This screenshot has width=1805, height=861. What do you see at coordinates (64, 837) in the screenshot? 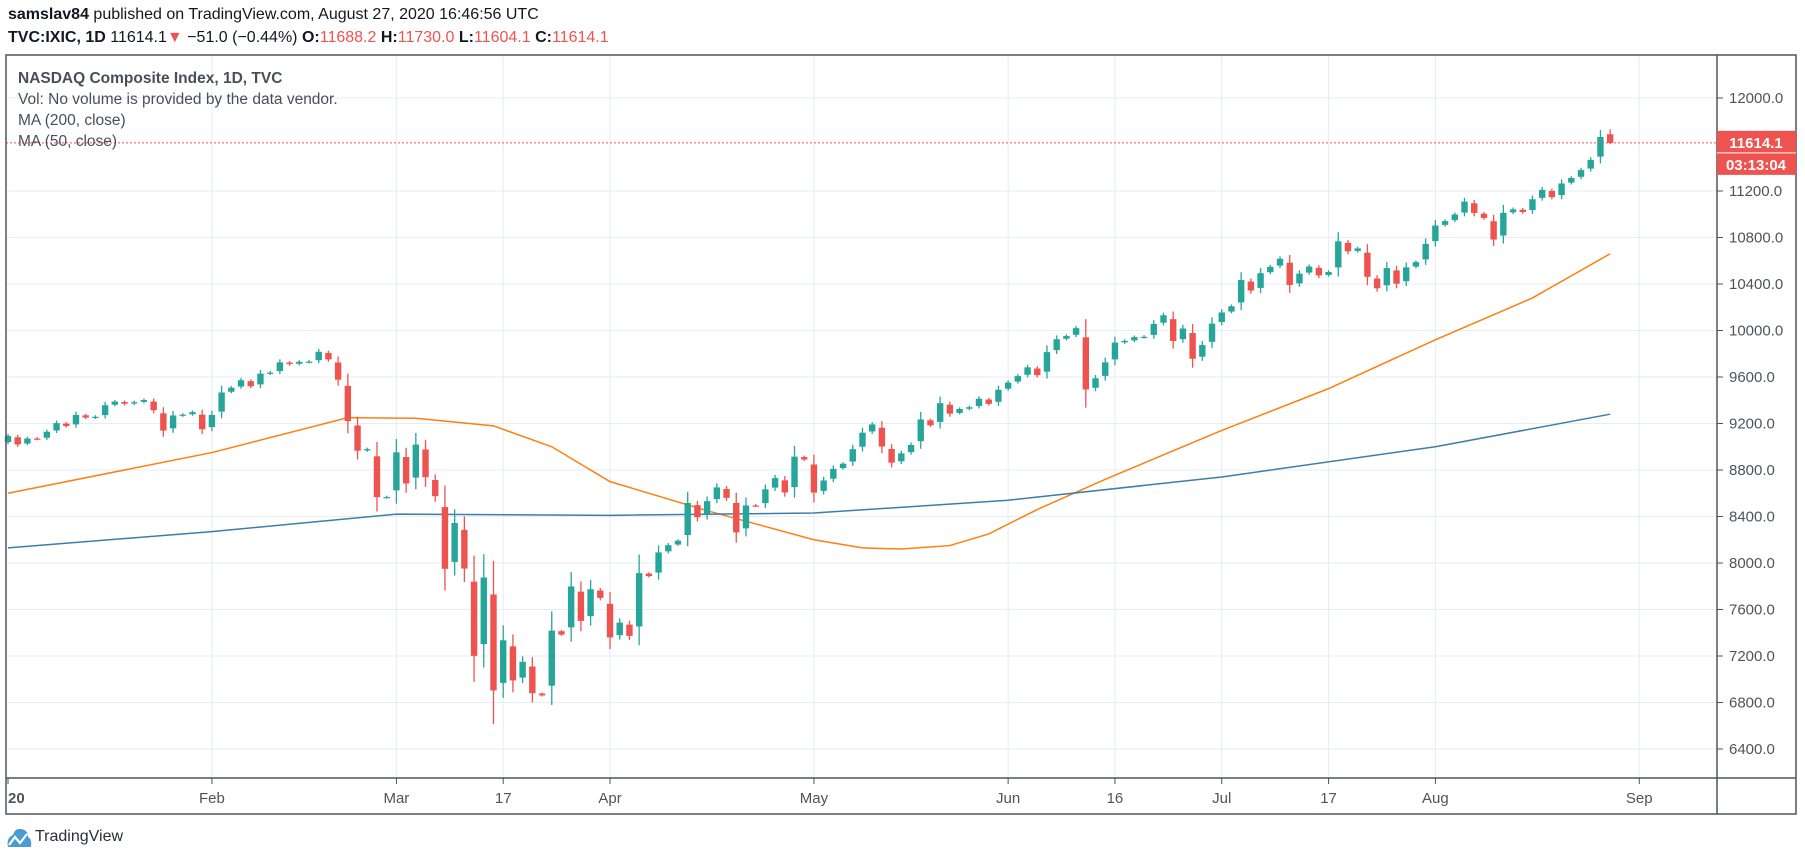
I see `tradingview-logo: TradingView` at bounding box center [64, 837].